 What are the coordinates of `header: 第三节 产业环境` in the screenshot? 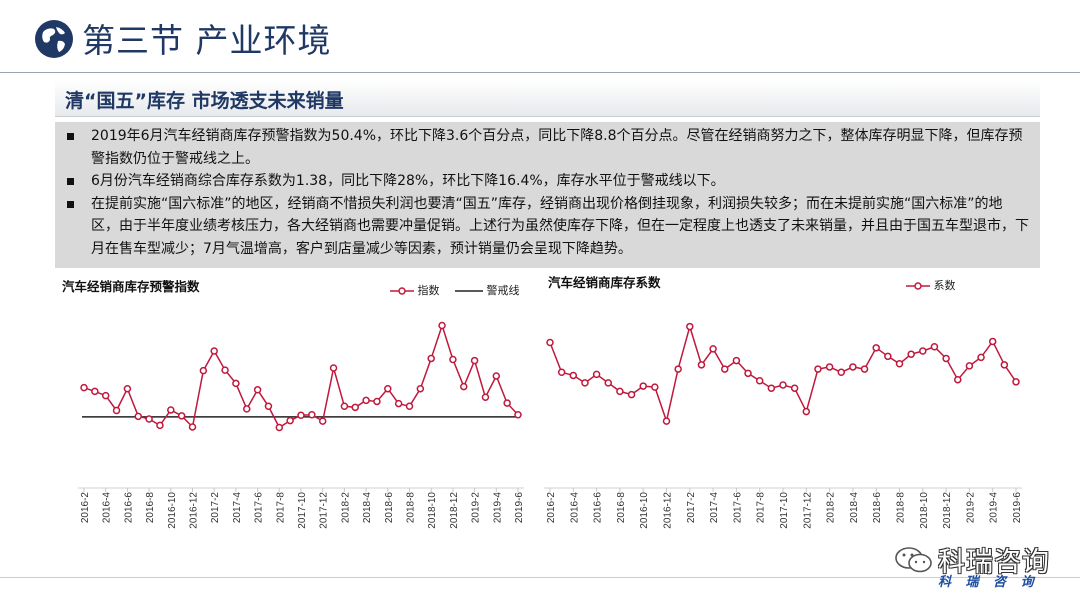 It's located at (540, 37).